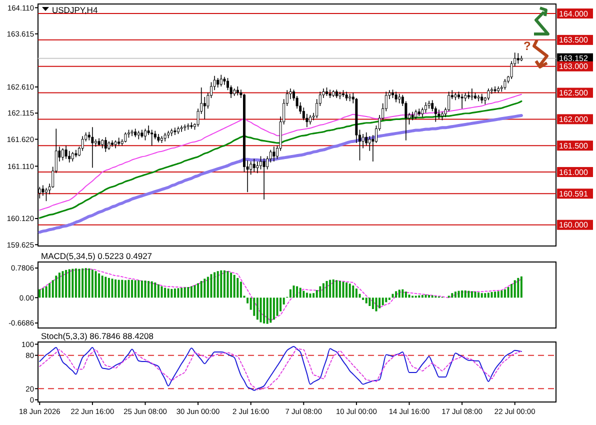 The height and width of the screenshot is (425, 596). What do you see at coordinates (573, 13) in the screenshot?
I see `ref-line-label: 164.000` at bounding box center [573, 13].